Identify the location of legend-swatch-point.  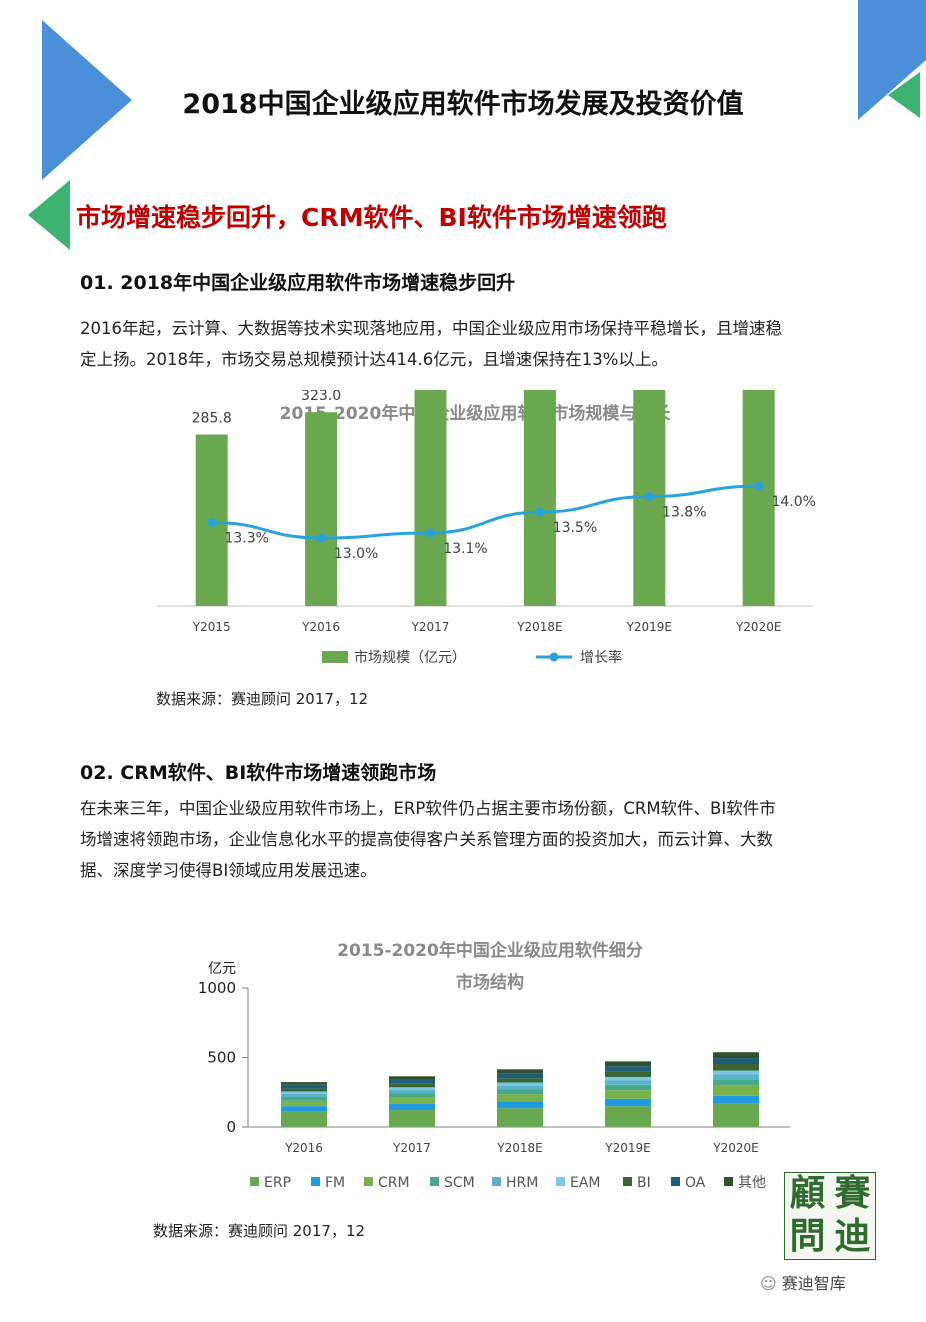
(554, 657).